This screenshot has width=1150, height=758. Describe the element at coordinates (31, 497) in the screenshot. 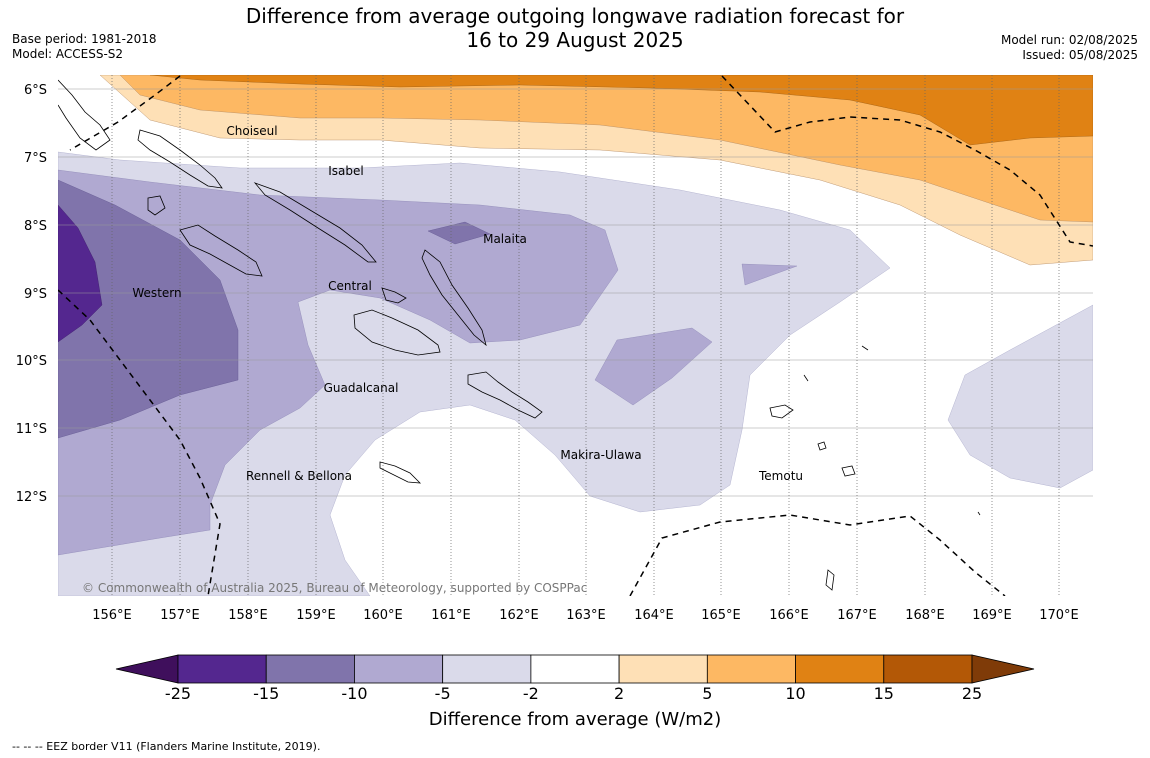

I see `lat-label-12s: 12°S` at that location.